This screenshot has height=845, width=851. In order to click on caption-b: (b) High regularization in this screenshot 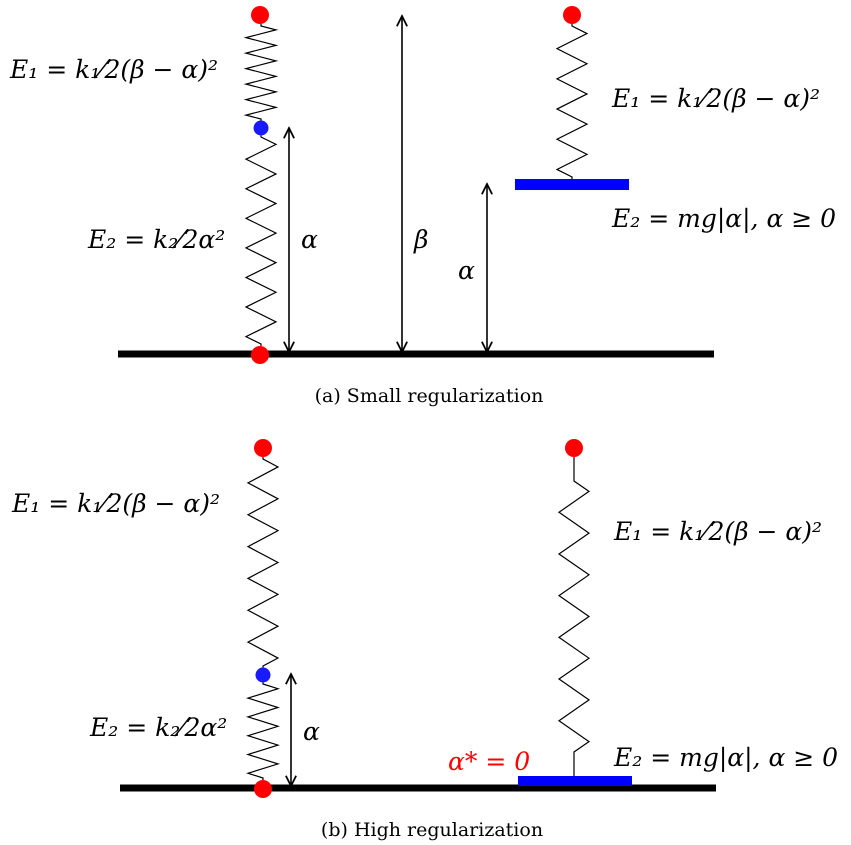, I will do `click(432, 830)`.